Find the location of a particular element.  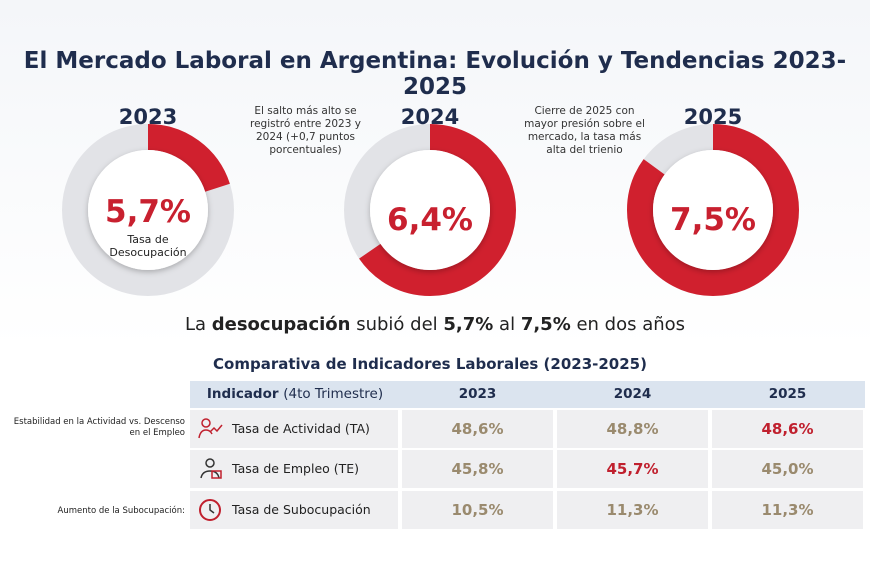

table-header is located at coordinates (527, 394).